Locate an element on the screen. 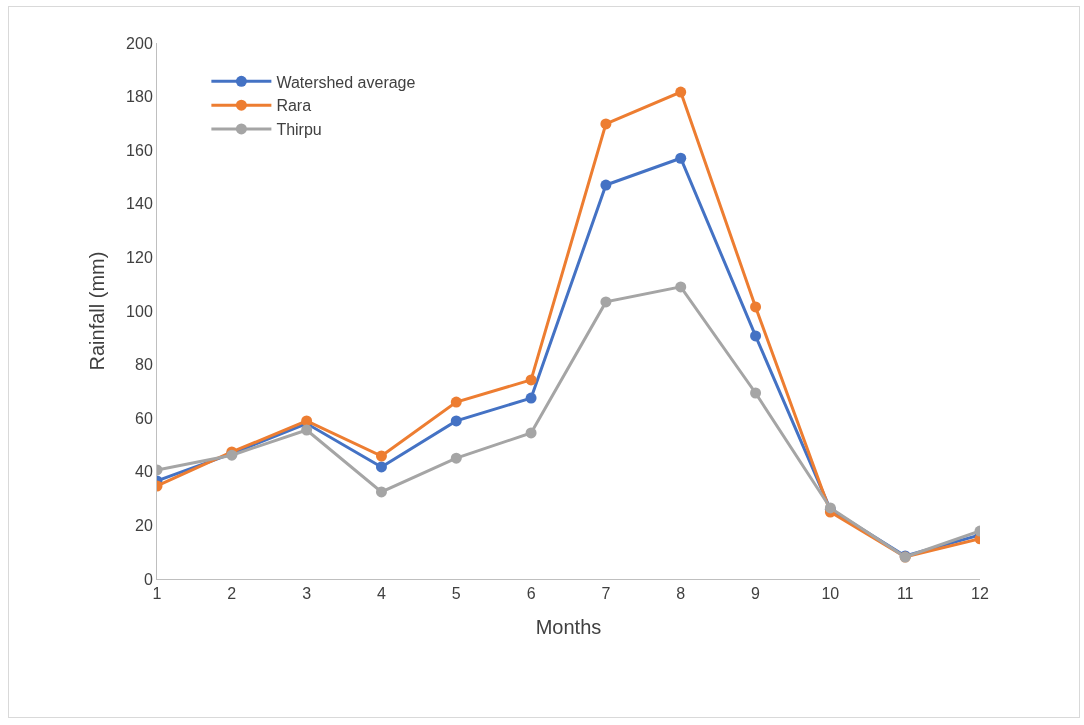 This screenshot has height=725, width=1084. y-tick-label: 20 is located at coordinates (144, 525).